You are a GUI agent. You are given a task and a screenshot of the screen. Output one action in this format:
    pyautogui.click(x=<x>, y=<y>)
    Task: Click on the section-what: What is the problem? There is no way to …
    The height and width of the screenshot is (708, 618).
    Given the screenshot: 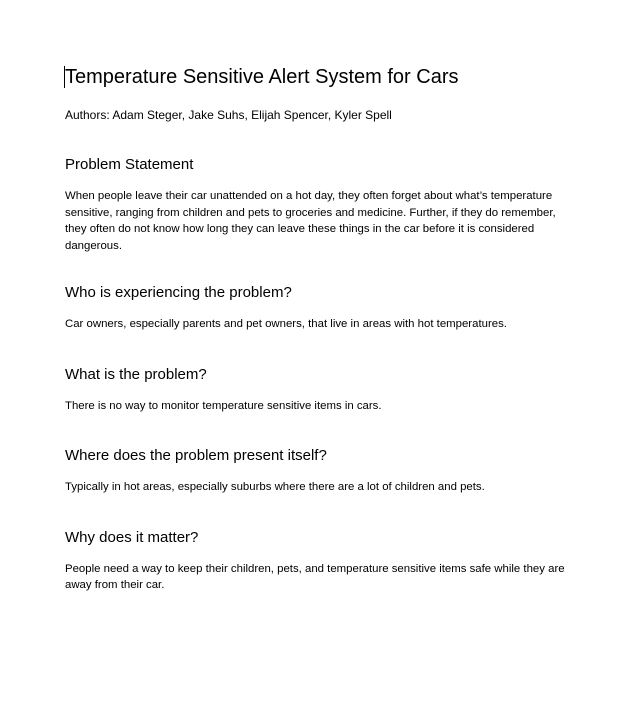 What is the action you would take?
    pyautogui.click(x=315, y=389)
    